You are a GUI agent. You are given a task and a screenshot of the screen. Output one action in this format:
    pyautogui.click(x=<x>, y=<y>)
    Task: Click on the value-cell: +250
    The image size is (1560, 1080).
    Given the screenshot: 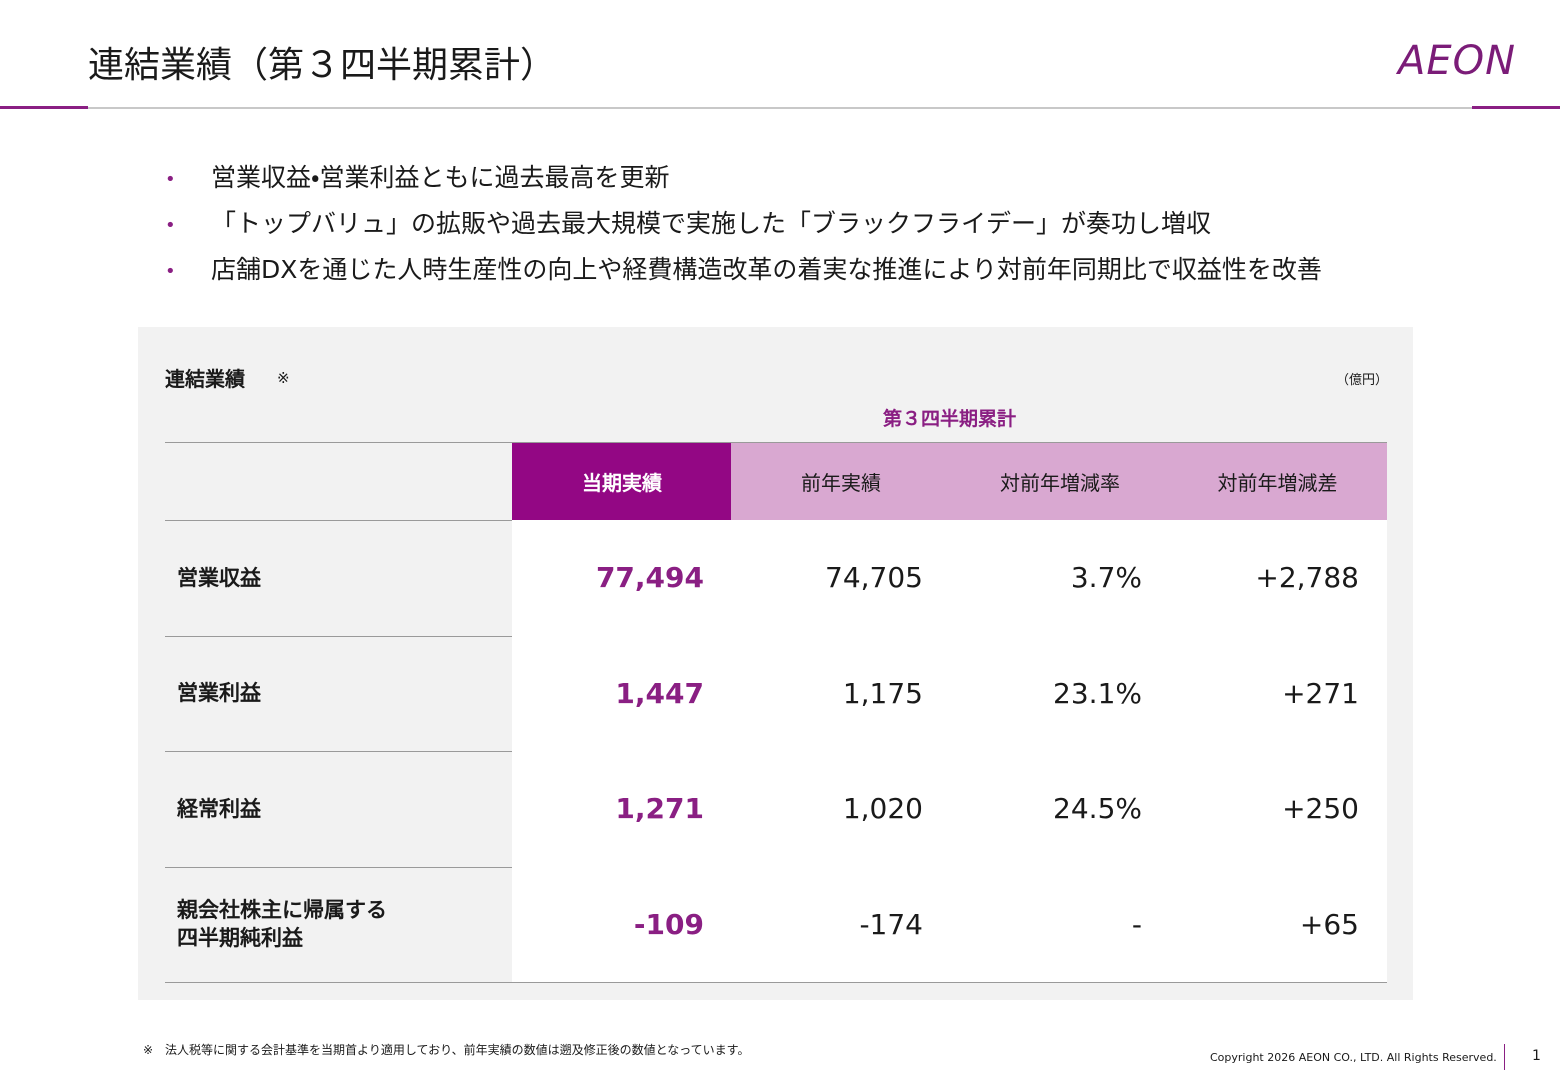 What is the action you would take?
    pyautogui.click(x=1277, y=809)
    